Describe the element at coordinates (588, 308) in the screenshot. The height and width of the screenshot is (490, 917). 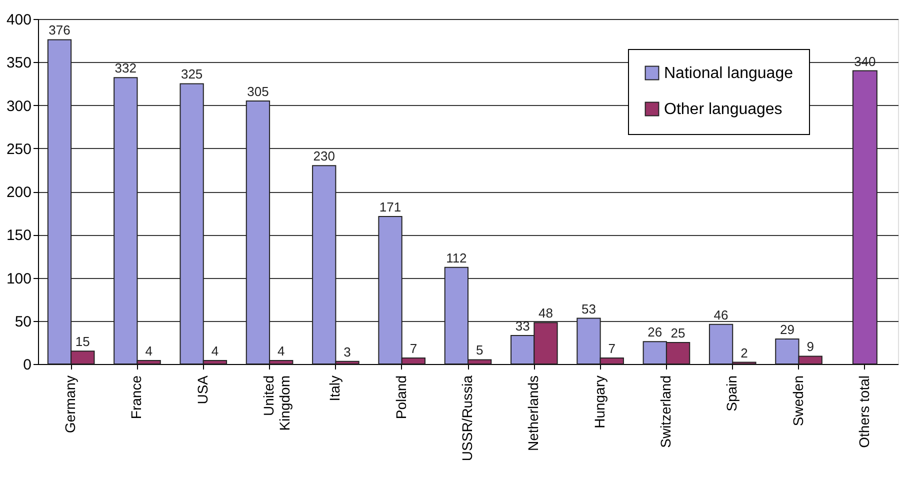
I see `data-label: 53` at that location.